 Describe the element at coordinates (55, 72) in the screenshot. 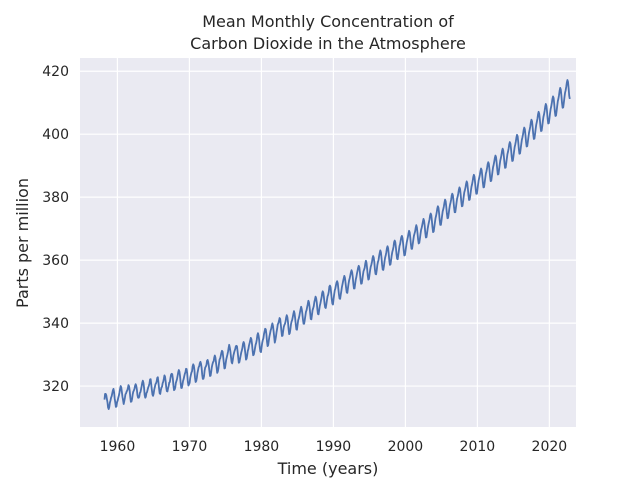

I see `y-tick-label: 420` at that location.